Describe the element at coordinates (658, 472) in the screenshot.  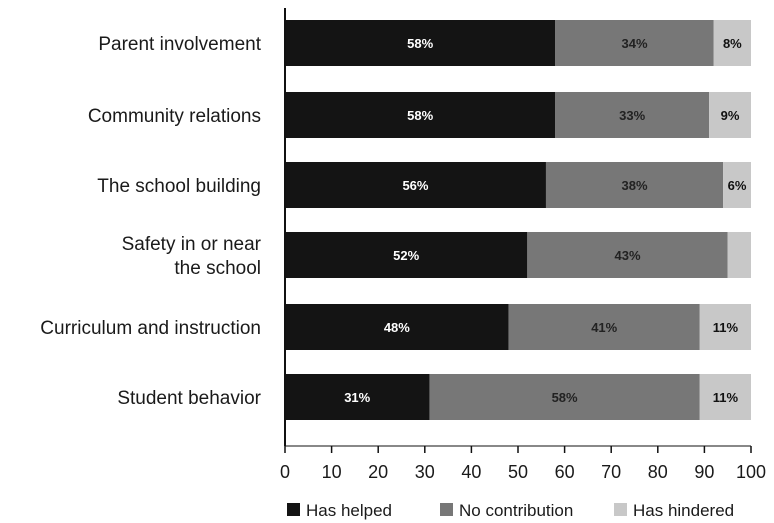
I see `x-tick-label: 80` at that location.